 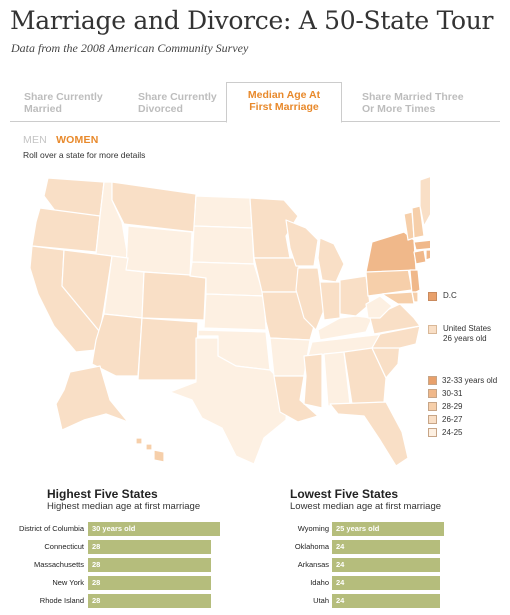 I want to click on state-louisiana, so click(x=296, y=399).